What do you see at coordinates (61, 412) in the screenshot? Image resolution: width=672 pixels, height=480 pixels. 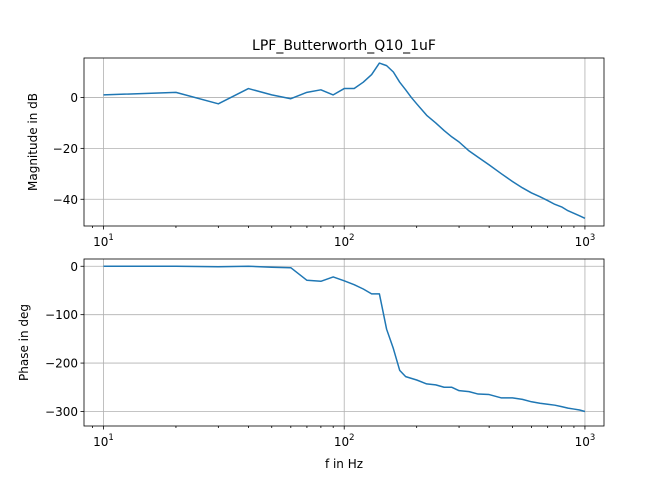 I see `y-tick-label: −300` at bounding box center [61, 412].